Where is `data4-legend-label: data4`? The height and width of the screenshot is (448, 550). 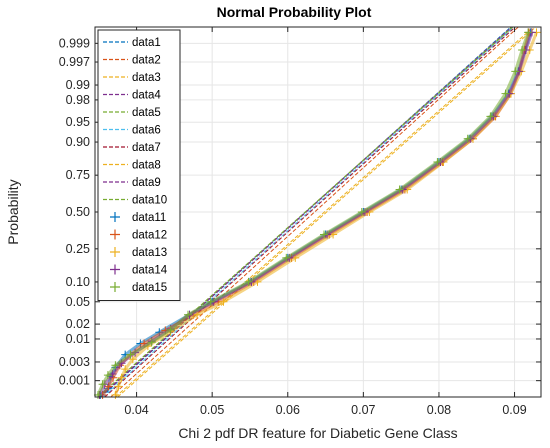 data4-legend-label: data4 is located at coordinates (146, 96).